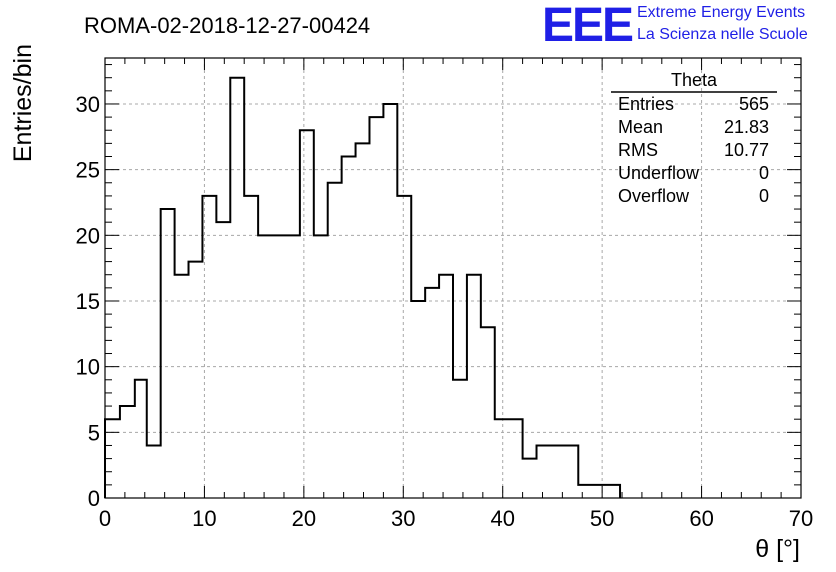 Image resolution: width=836 pixels, height=572 pixels. Describe the element at coordinates (88, 235) in the screenshot. I see `y-tick-label: 20` at that location.